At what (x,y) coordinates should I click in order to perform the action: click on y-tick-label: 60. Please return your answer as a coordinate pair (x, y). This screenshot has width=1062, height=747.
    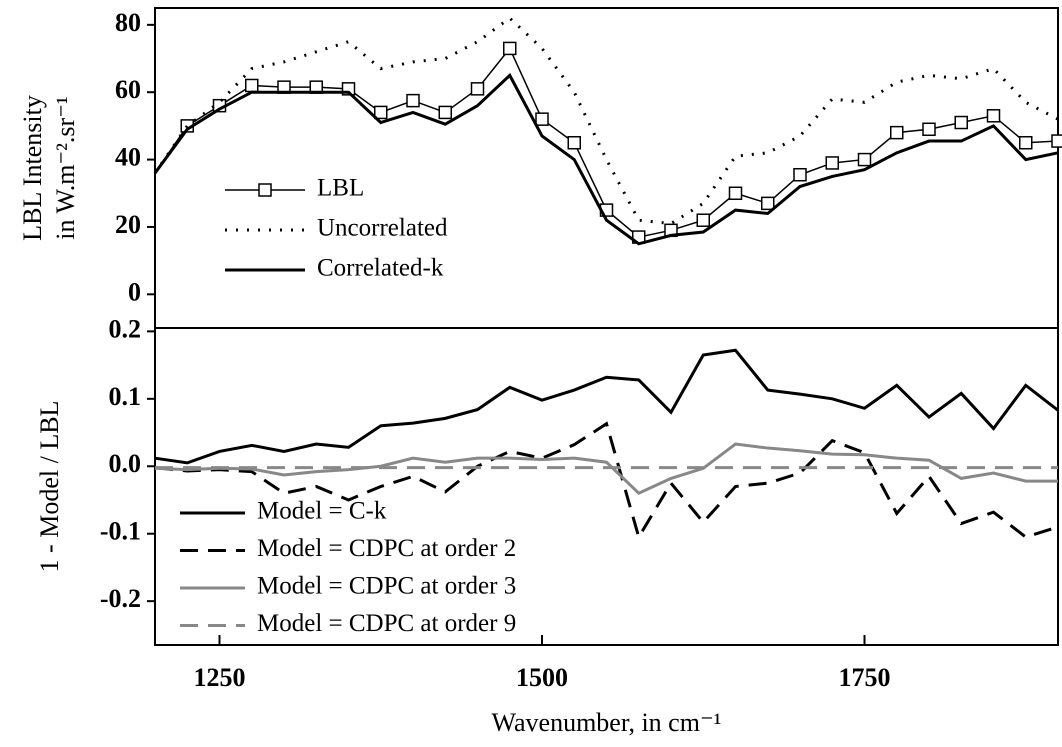
    Looking at the image, I should click on (128, 89).